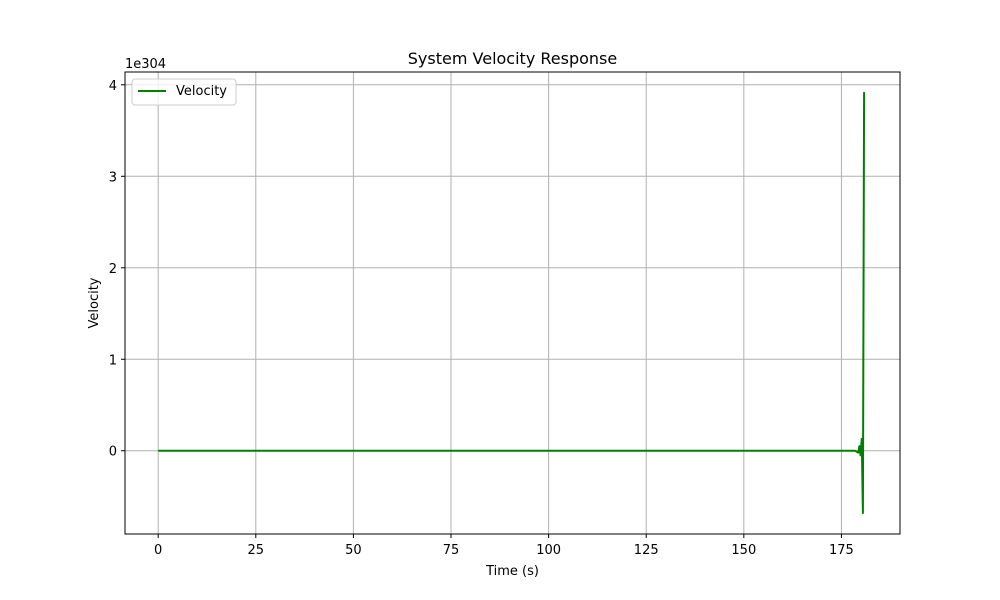 The image size is (1000, 600). What do you see at coordinates (548, 550) in the screenshot?
I see `x-tick-label: 100` at bounding box center [548, 550].